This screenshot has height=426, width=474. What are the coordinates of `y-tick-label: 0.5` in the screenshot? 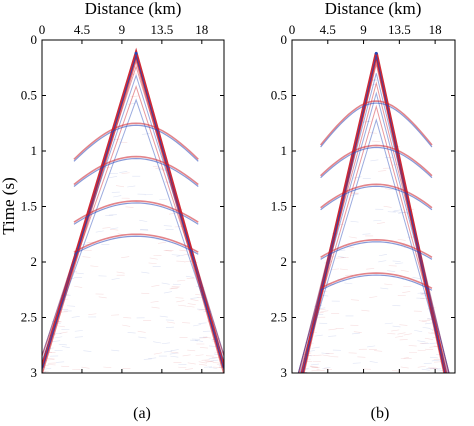 It's located at (29, 95).